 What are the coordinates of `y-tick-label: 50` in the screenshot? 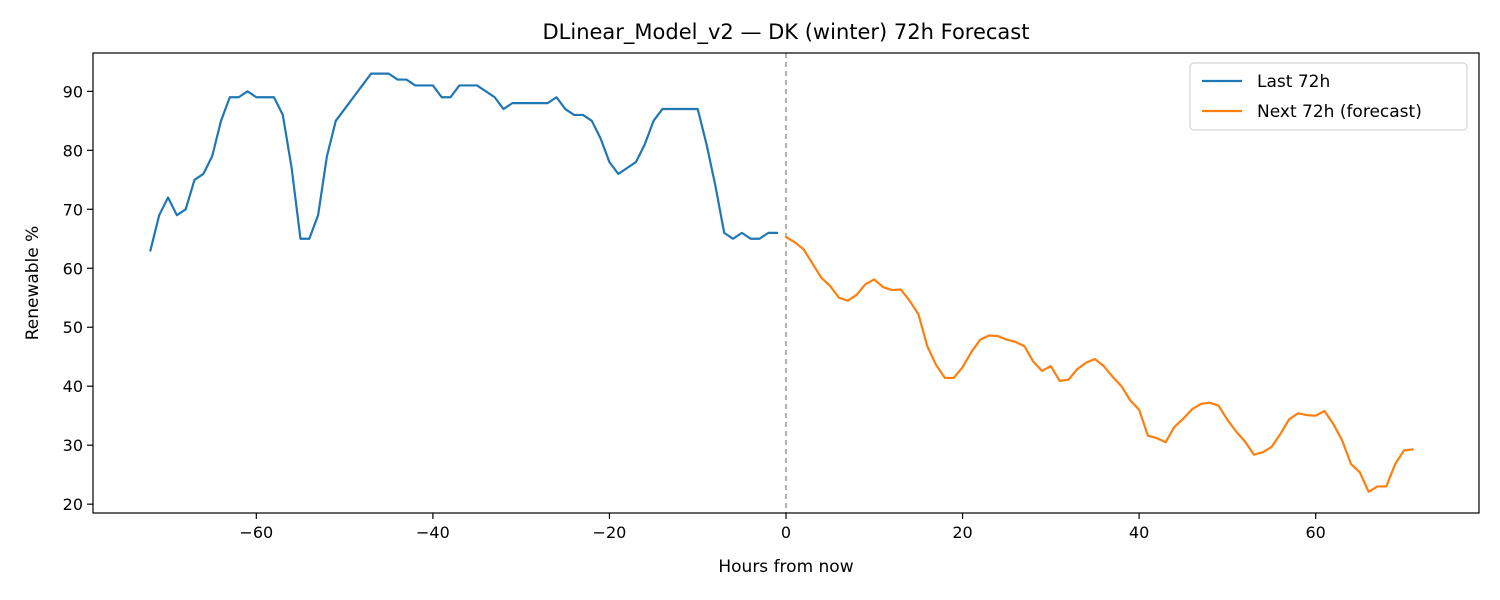 It's located at (73, 327).